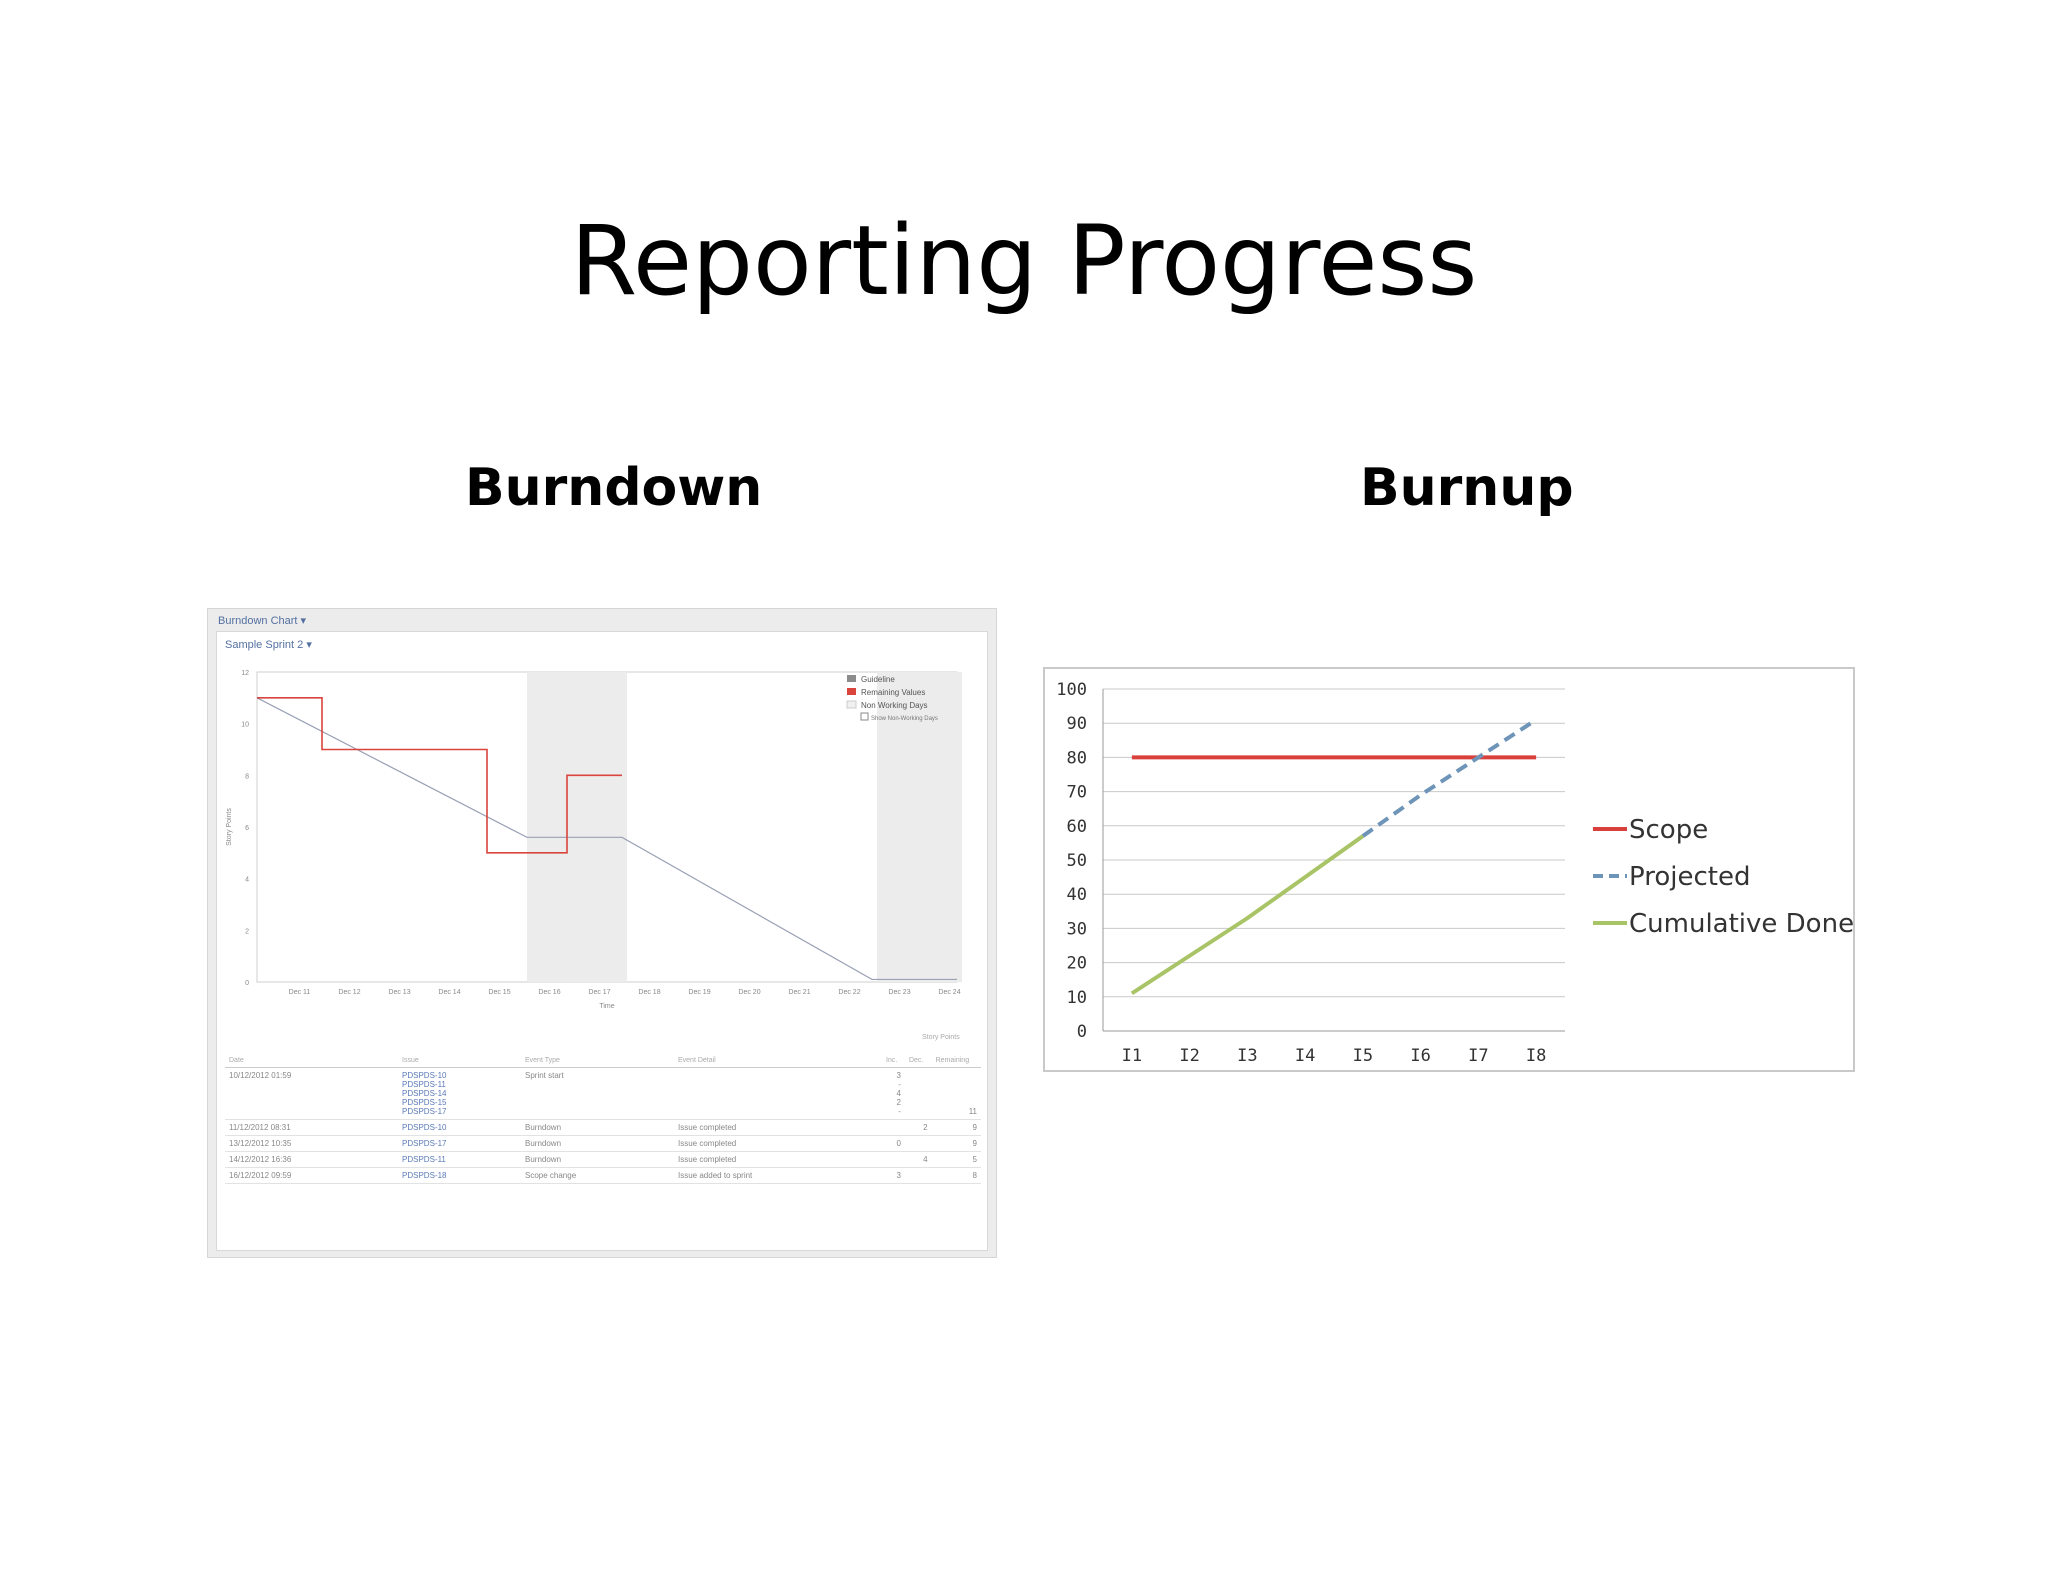 This screenshot has width=2048, height=1582. I want to click on cell-issue: PDSPDS-17, so click(459, 1143).